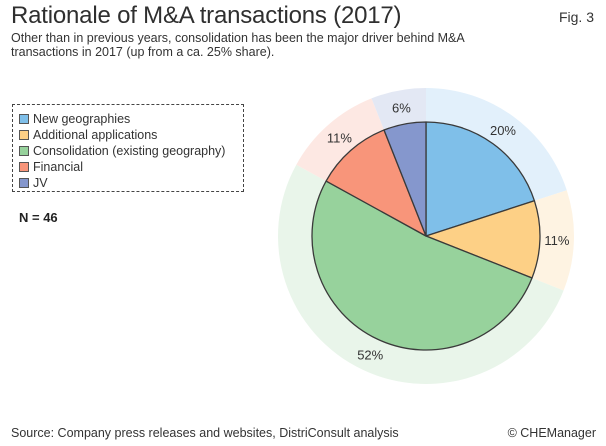 Image resolution: width=606 pixels, height=446 pixels. I want to click on copyright-note: © CHEManager, so click(551, 433).